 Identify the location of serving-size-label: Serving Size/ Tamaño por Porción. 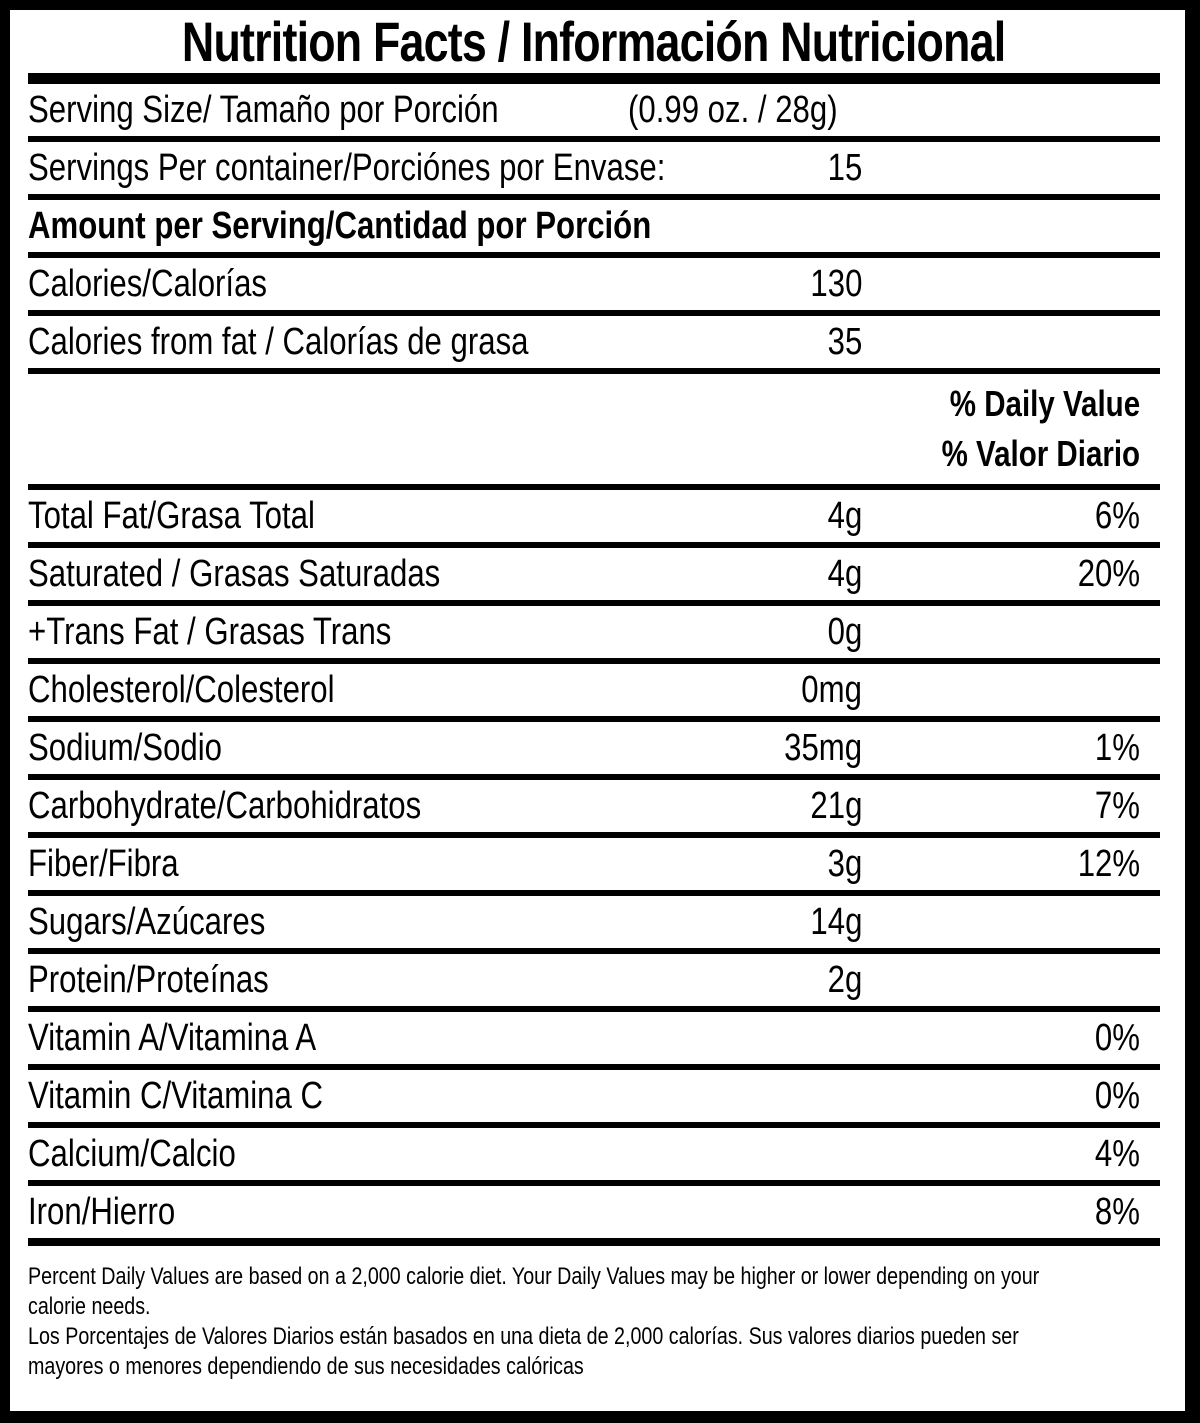
(263, 109).